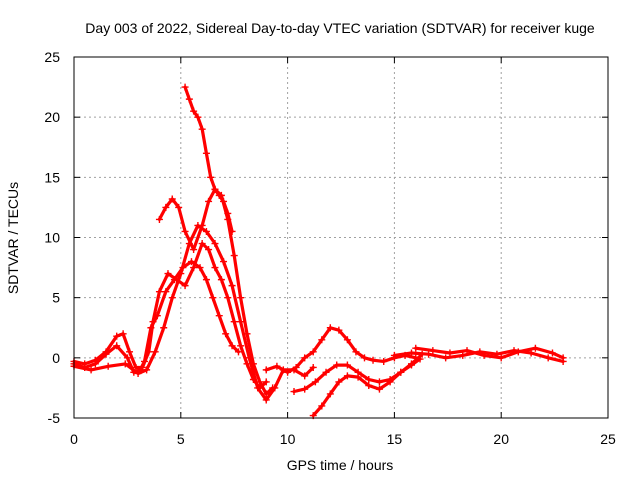  Describe the element at coordinates (52, 238) in the screenshot. I see `y-tick-label: 10` at that location.